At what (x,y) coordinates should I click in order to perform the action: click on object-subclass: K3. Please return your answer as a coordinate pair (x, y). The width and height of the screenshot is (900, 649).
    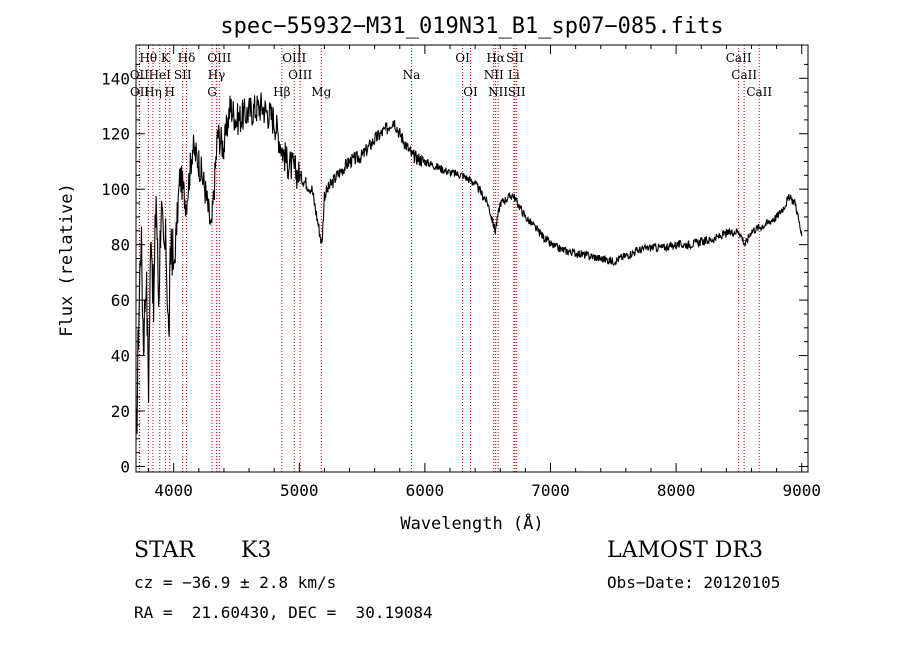
    Looking at the image, I should click on (256, 550).